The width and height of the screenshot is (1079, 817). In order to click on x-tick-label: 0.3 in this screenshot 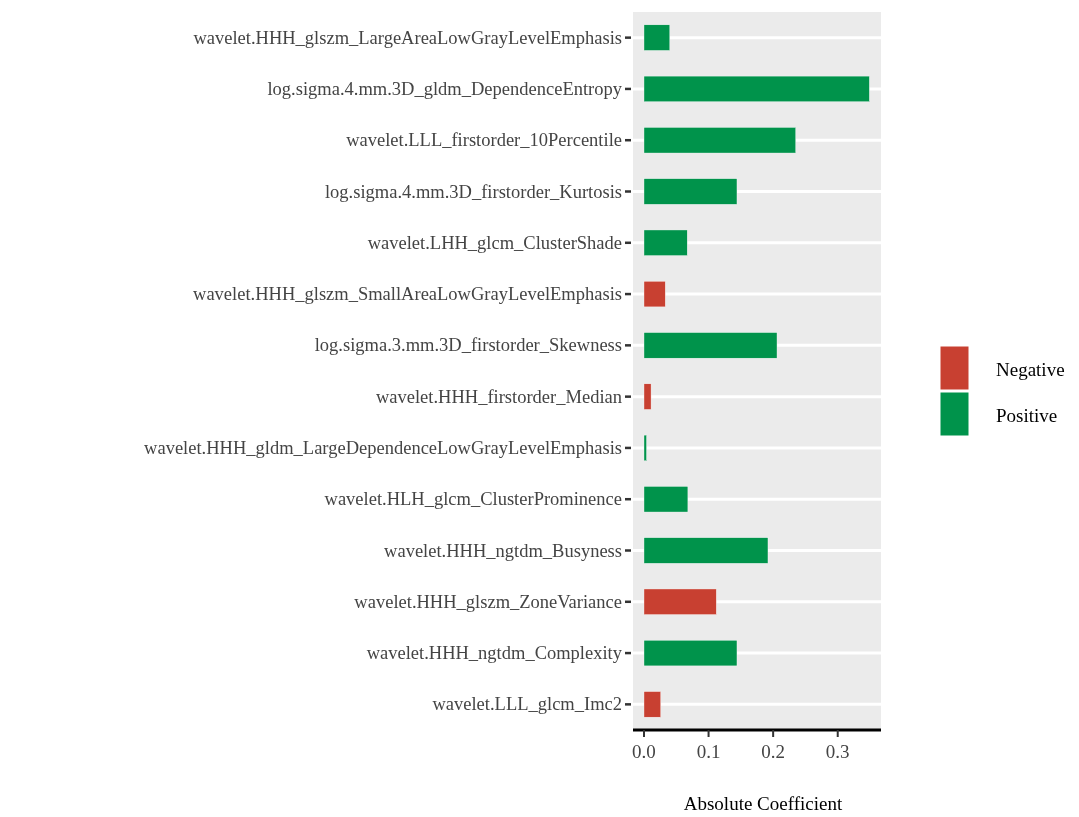, I will do `click(837, 751)`.